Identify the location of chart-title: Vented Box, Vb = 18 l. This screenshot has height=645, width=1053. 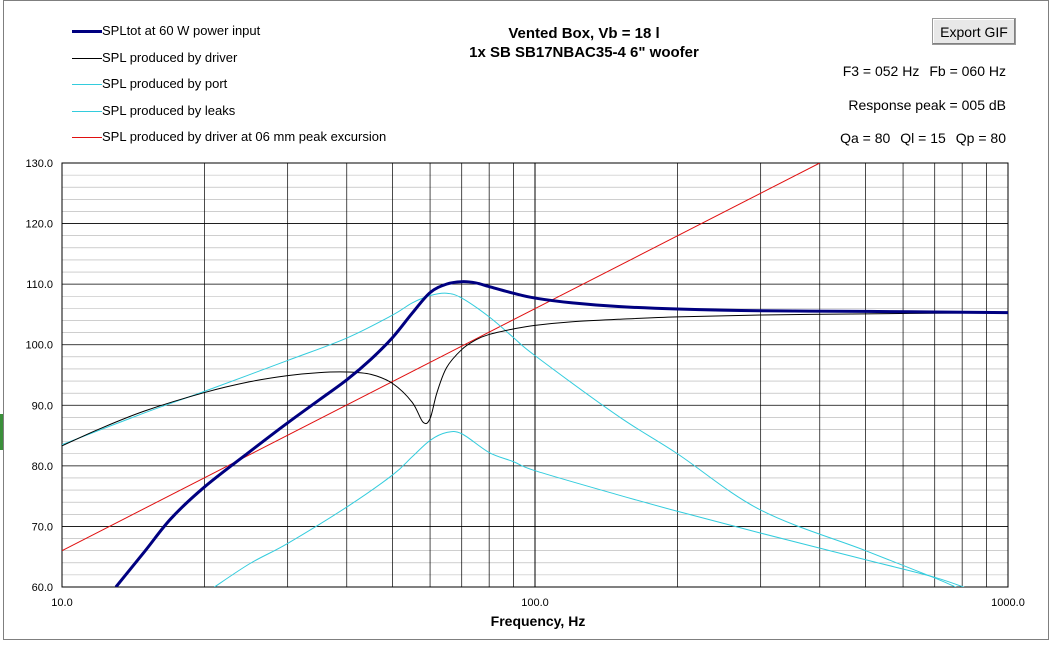
(584, 33).